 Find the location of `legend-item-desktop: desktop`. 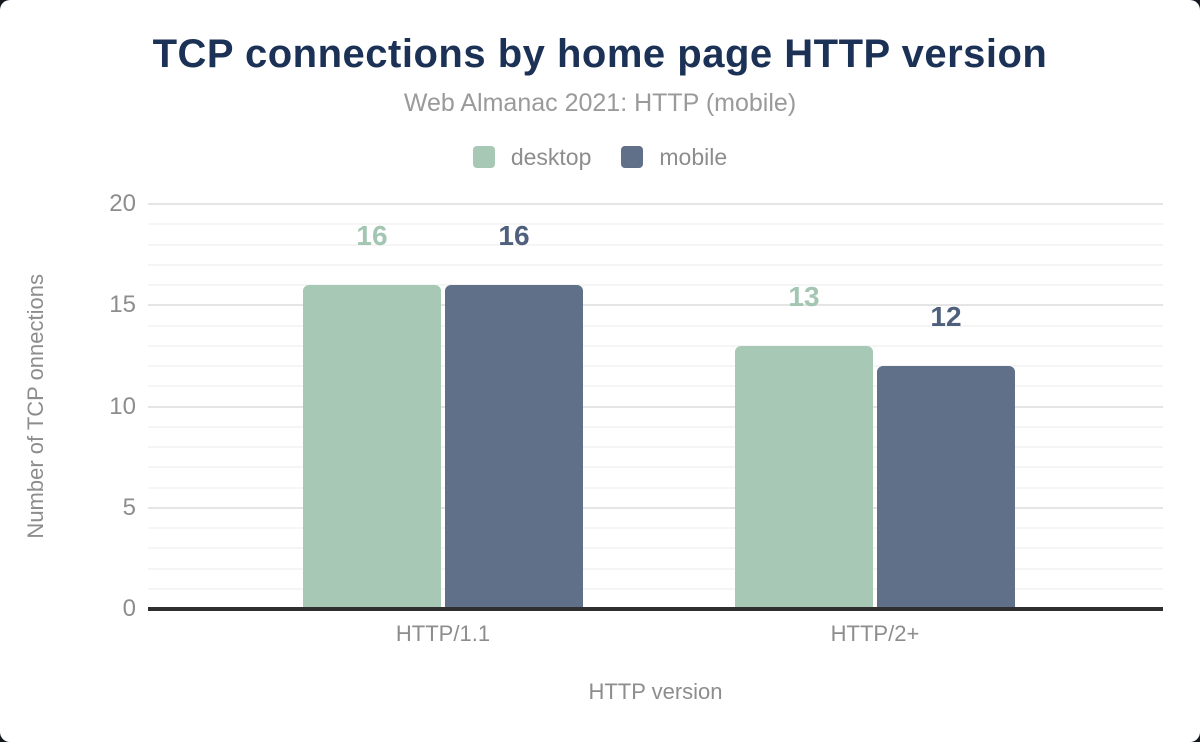

legend-item-desktop: desktop is located at coordinates (532, 157).